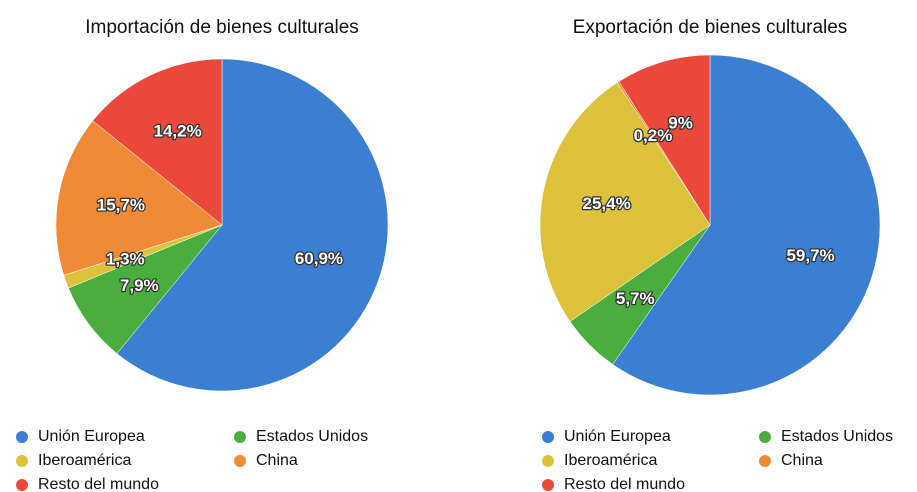 Image resolution: width=917 pixels, height=492 pixels. I want to click on chart-title: Importación de bienes culturales, so click(222, 27).